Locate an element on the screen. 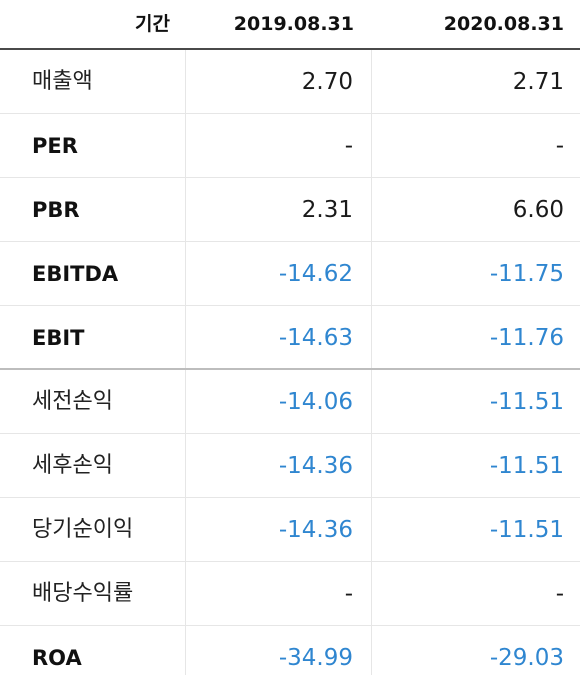 This screenshot has width=580, height=675. table-header: 기간 2019.08.31 2020.08.31 is located at coordinates (290, 25).